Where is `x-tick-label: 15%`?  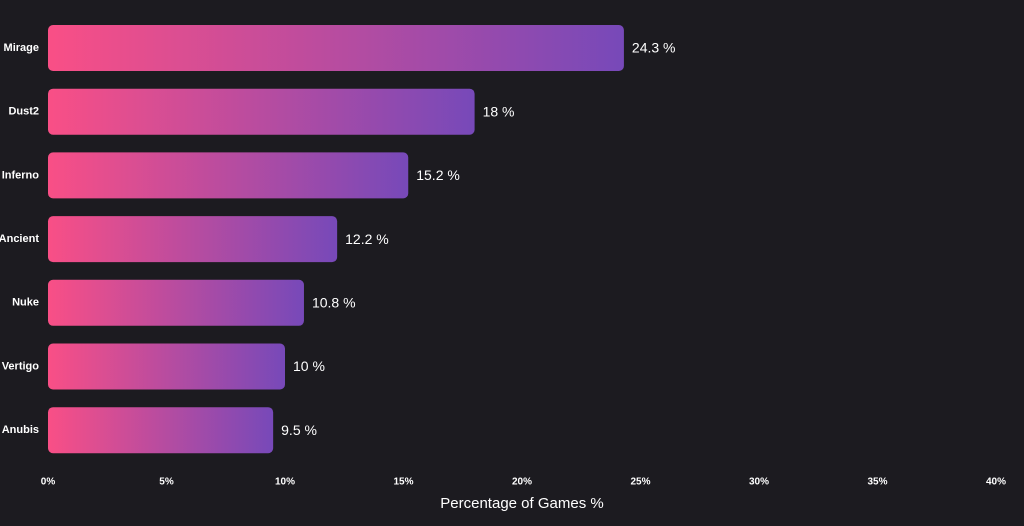
x-tick-label: 15% is located at coordinates (403, 482).